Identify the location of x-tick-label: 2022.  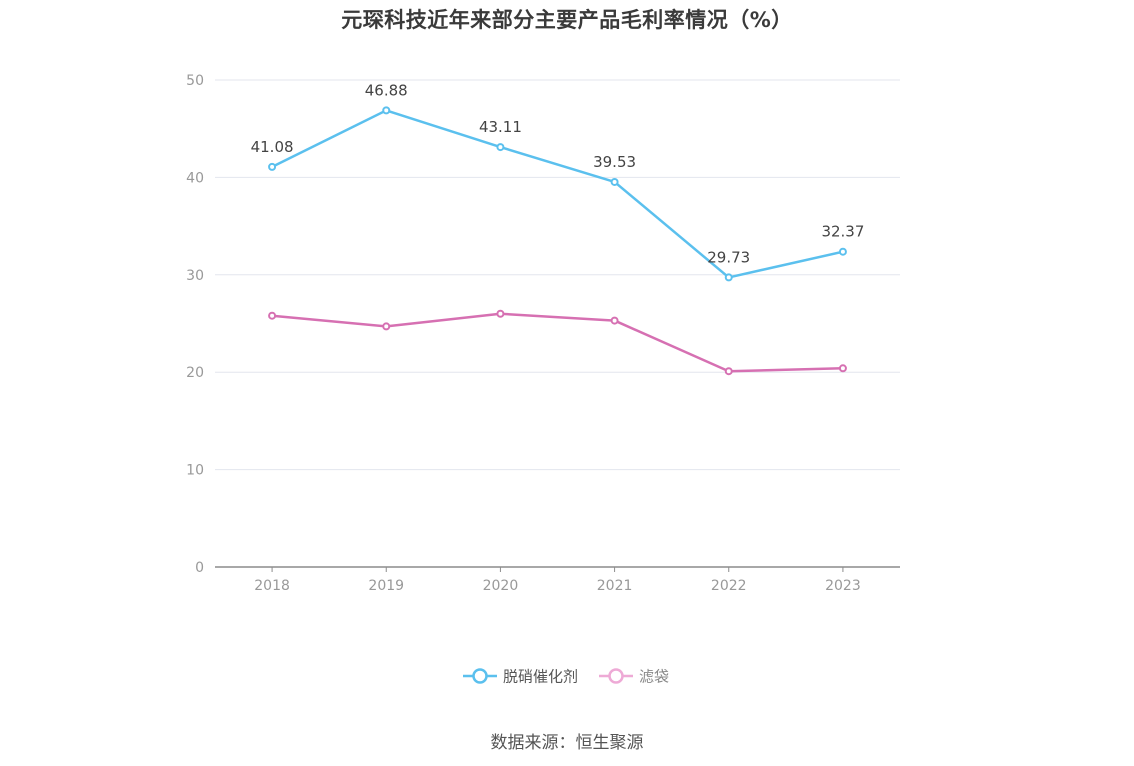
(729, 586).